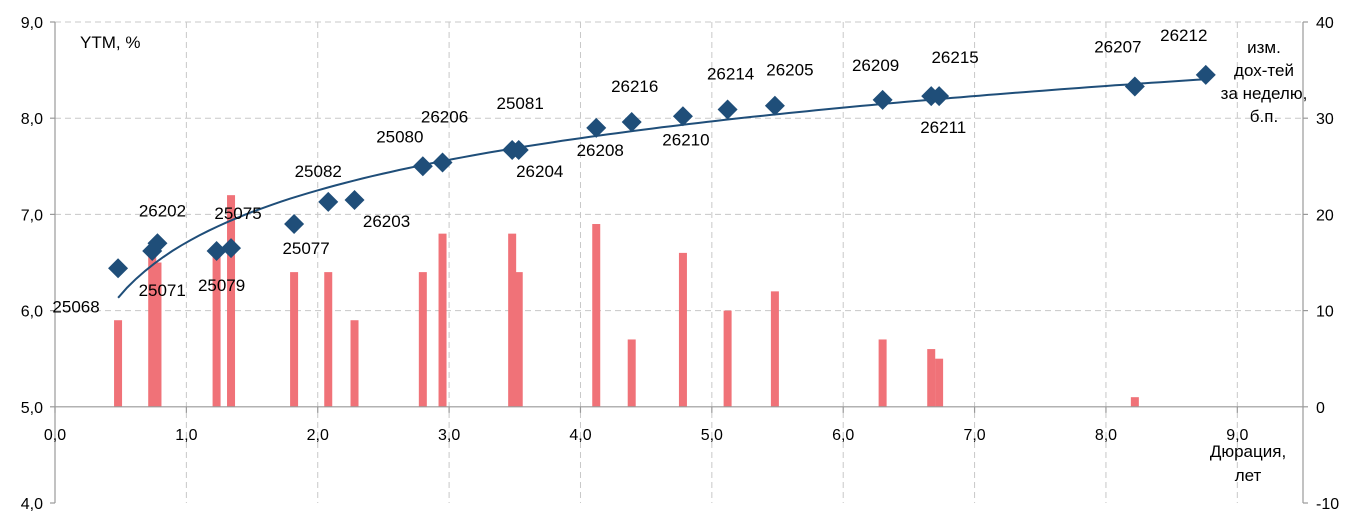  What do you see at coordinates (875, 65) in the screenshot?
I see `point-label: 26209` at bounding box center [875, 65].